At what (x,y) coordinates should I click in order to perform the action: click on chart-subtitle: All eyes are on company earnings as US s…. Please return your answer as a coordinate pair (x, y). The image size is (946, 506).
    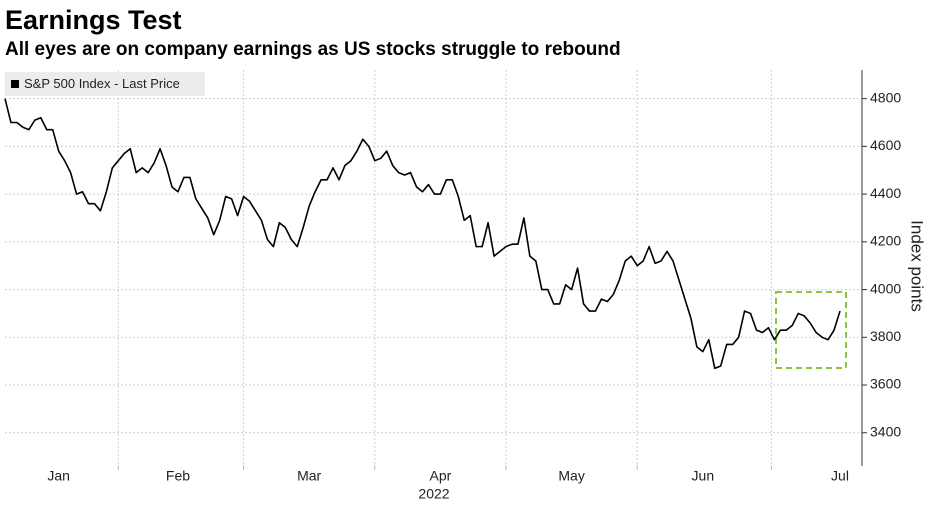
    Looking at the image, I should click on (313, 49).